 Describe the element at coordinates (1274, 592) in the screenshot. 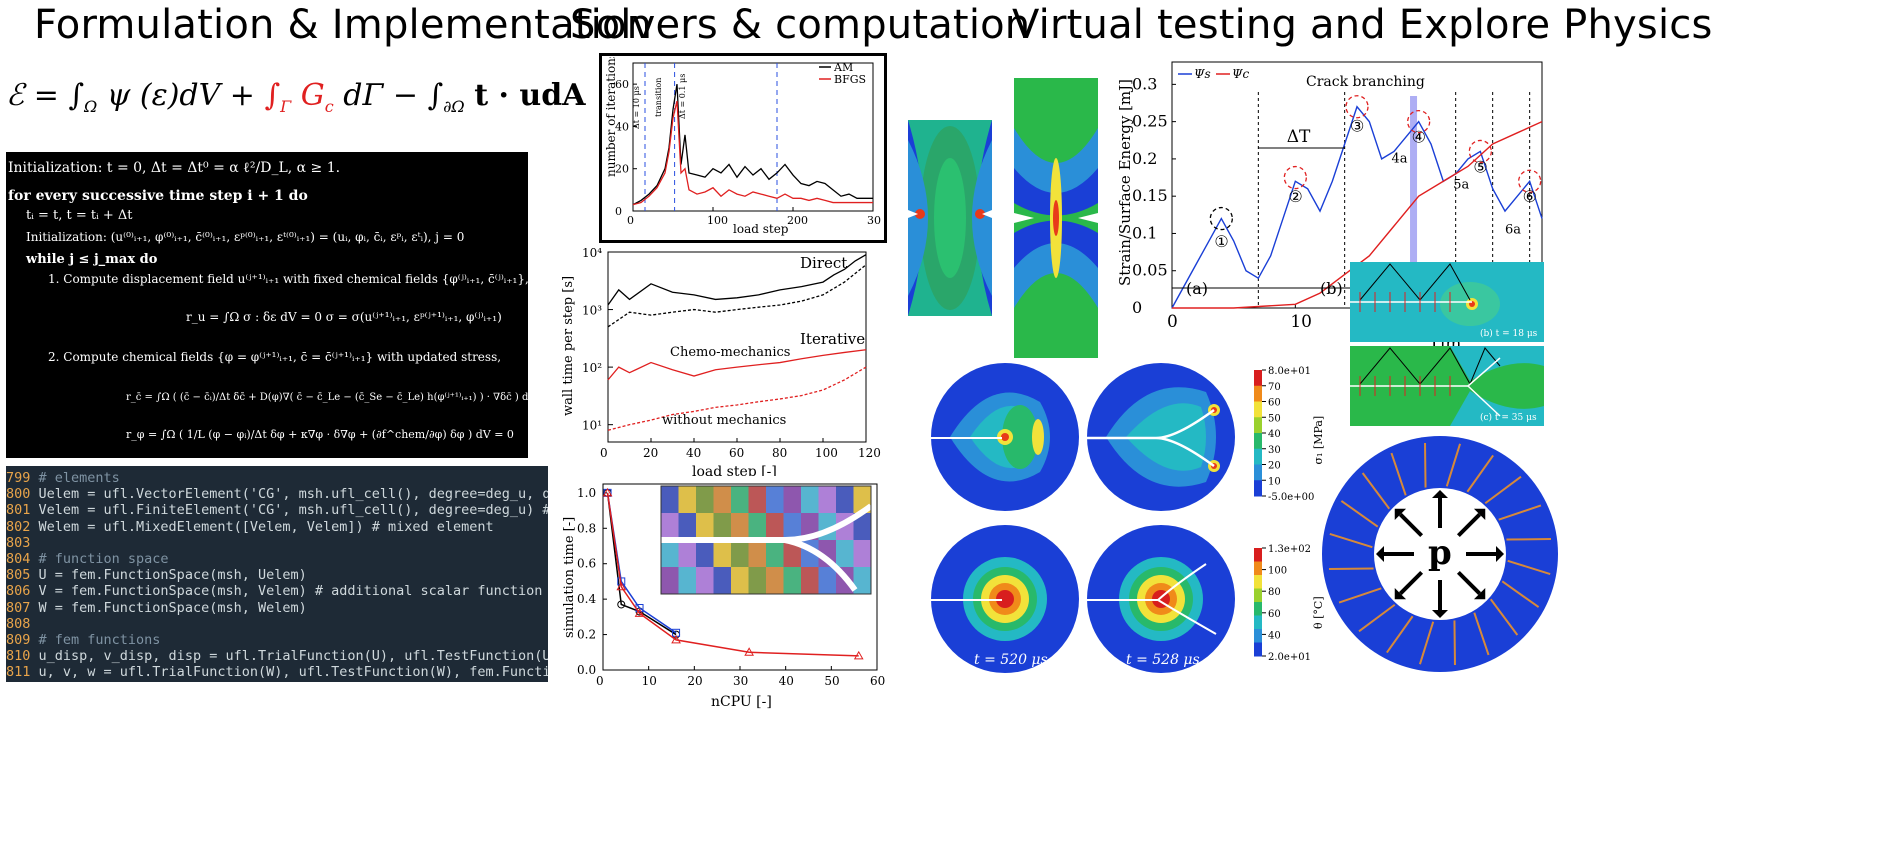

I see `colorbar-tick-label: 80` at that location.